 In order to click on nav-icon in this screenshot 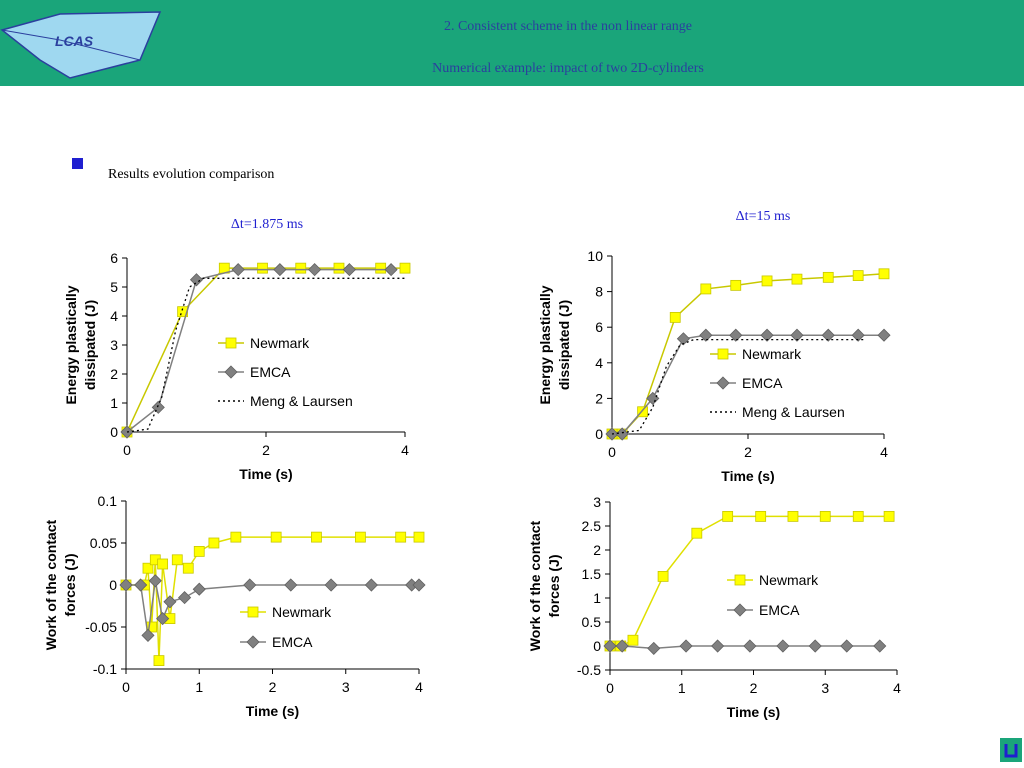, I will do `click(1011, 750)`.